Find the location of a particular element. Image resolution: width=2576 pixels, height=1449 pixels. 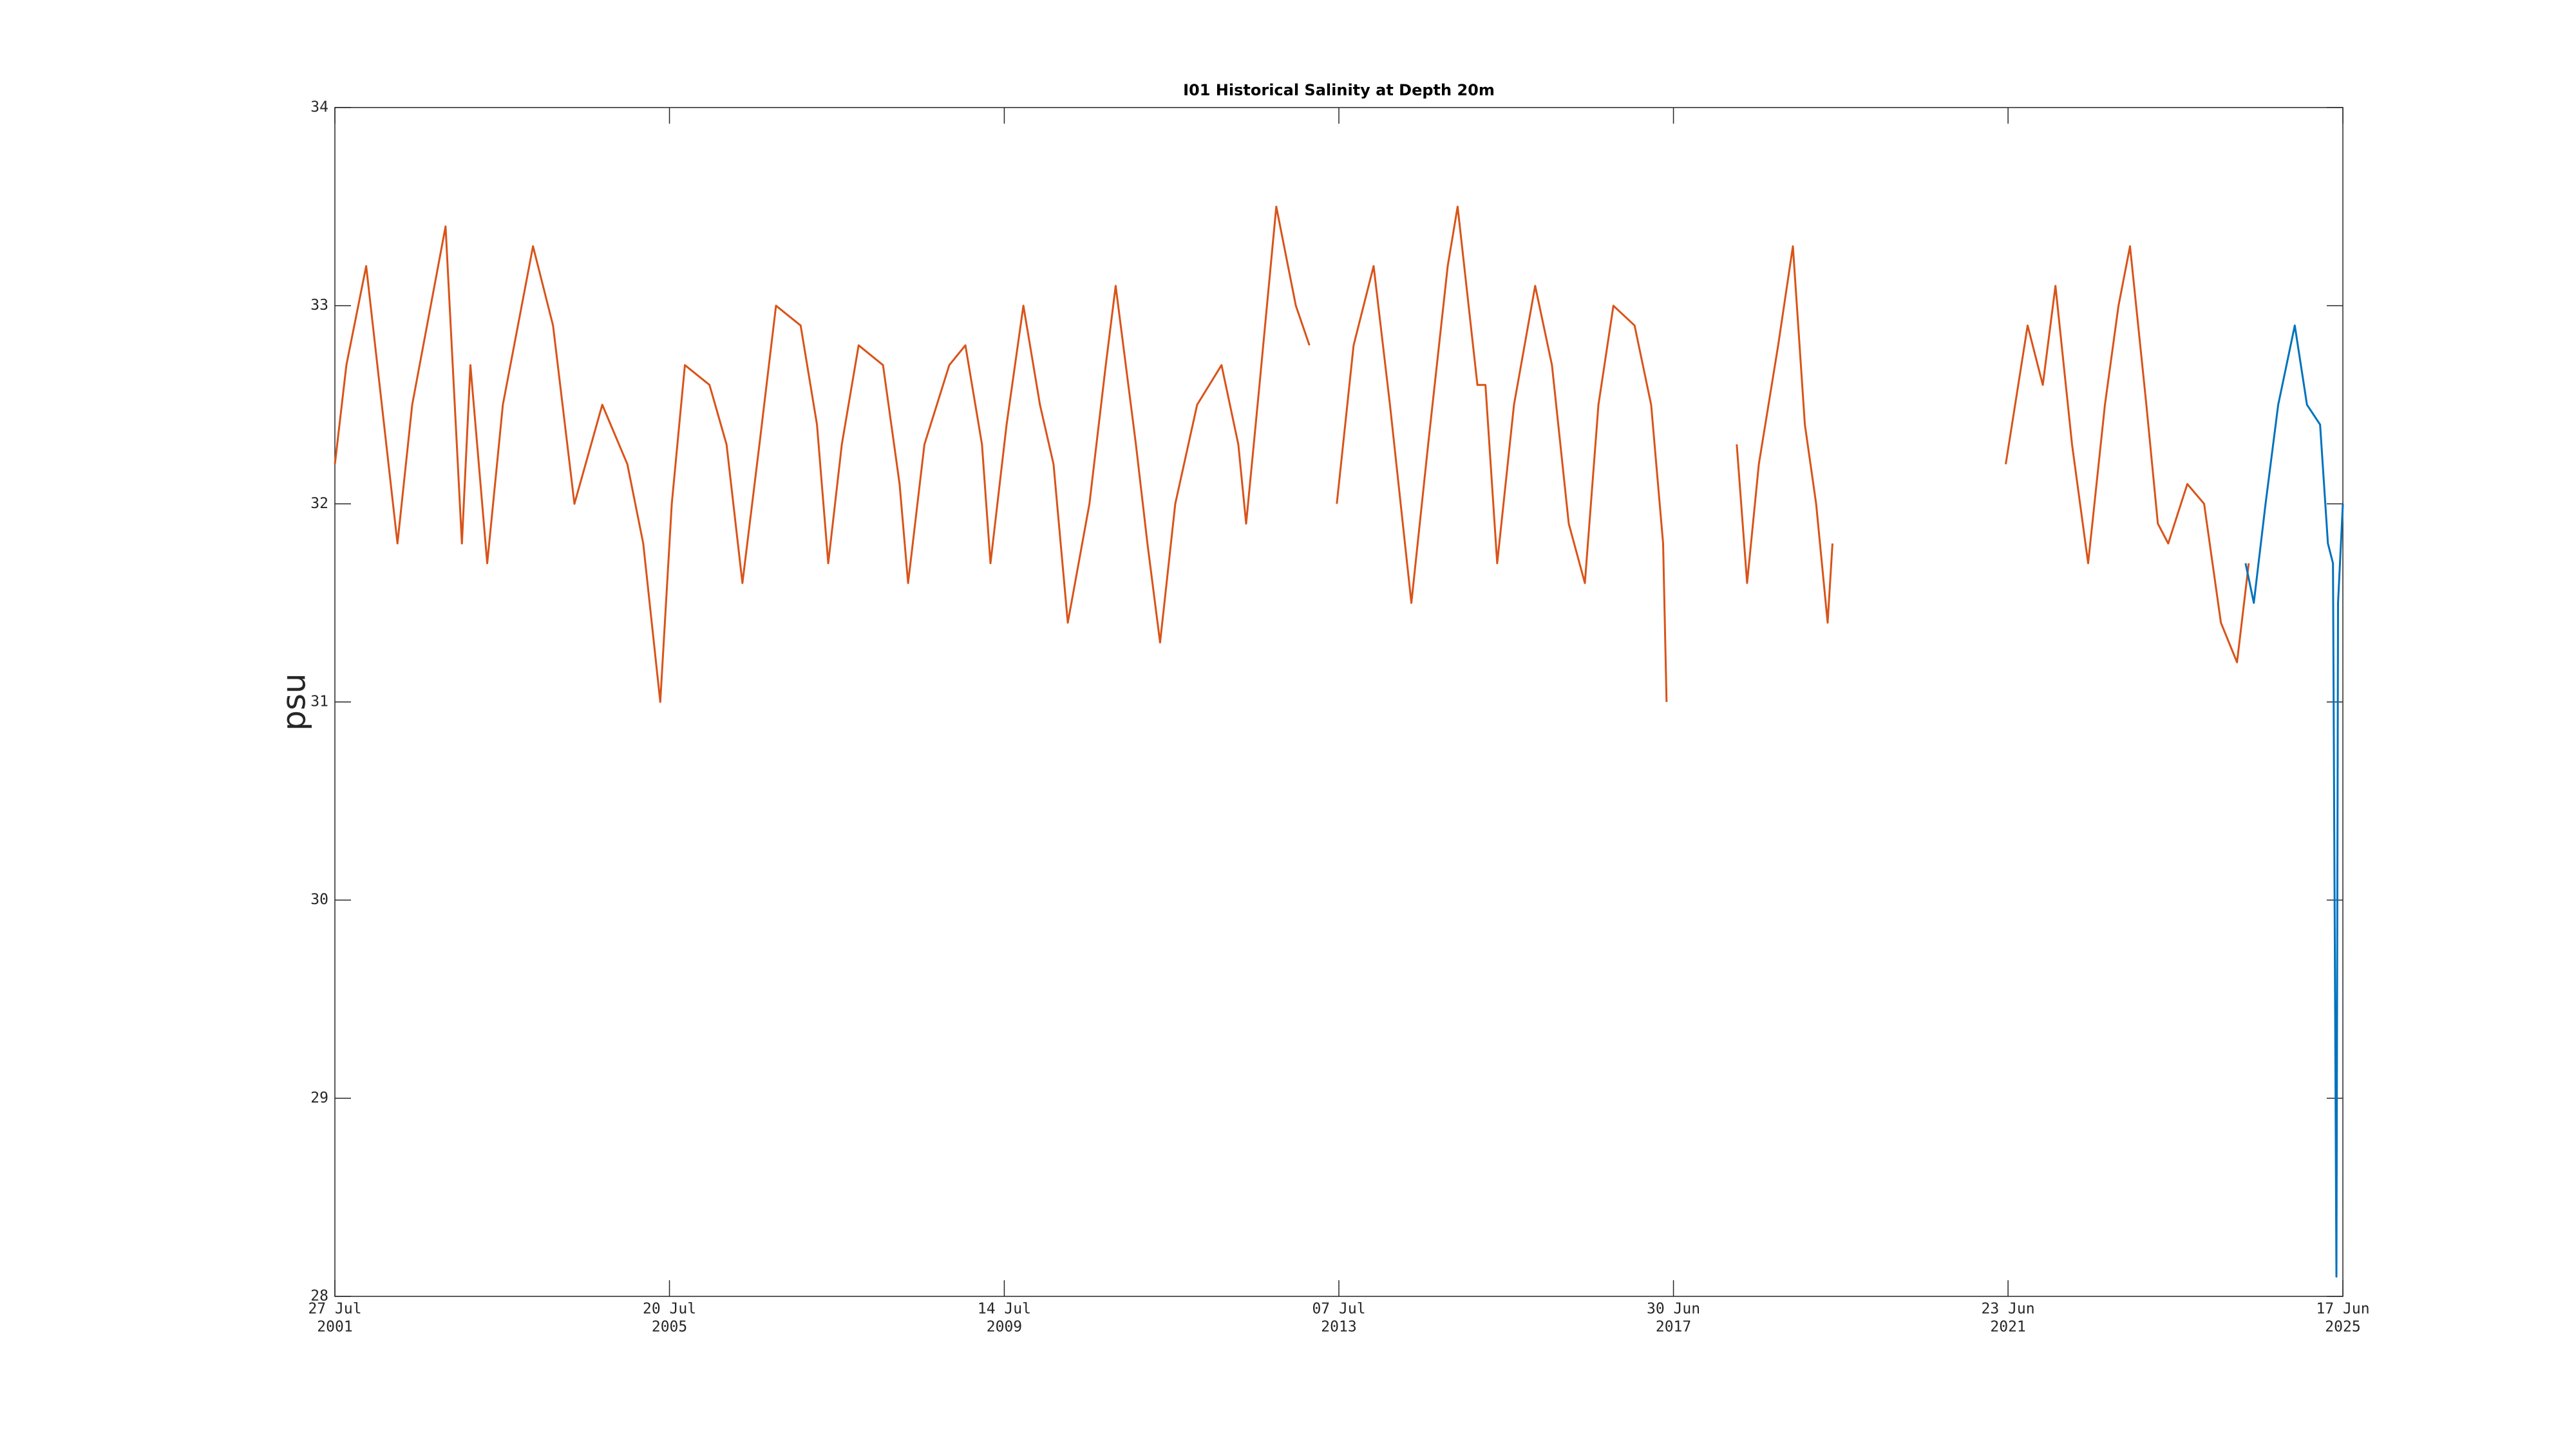

y-tick-label: 32 is located at coordinates (319, 503).